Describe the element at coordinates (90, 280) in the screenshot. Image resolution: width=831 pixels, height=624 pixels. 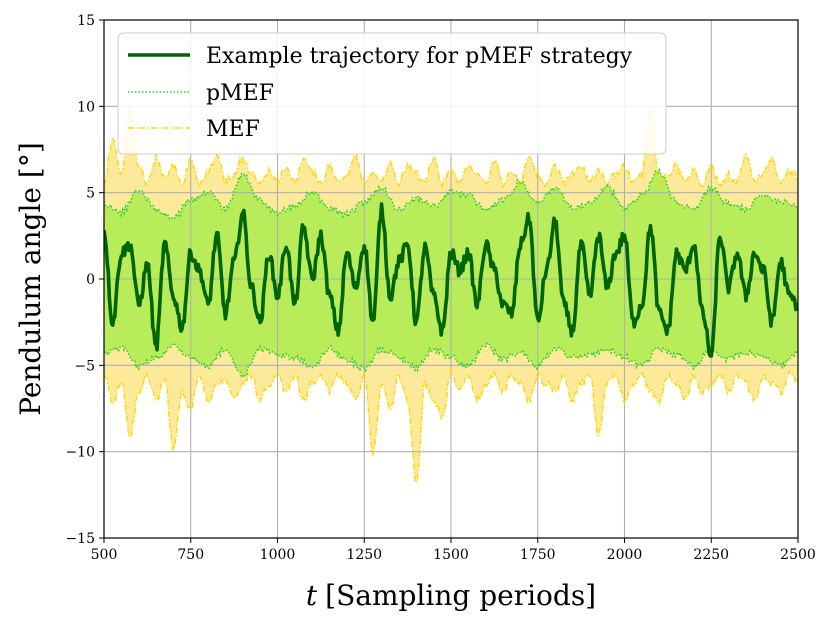
I see `y-tick-label: 0` at that location.